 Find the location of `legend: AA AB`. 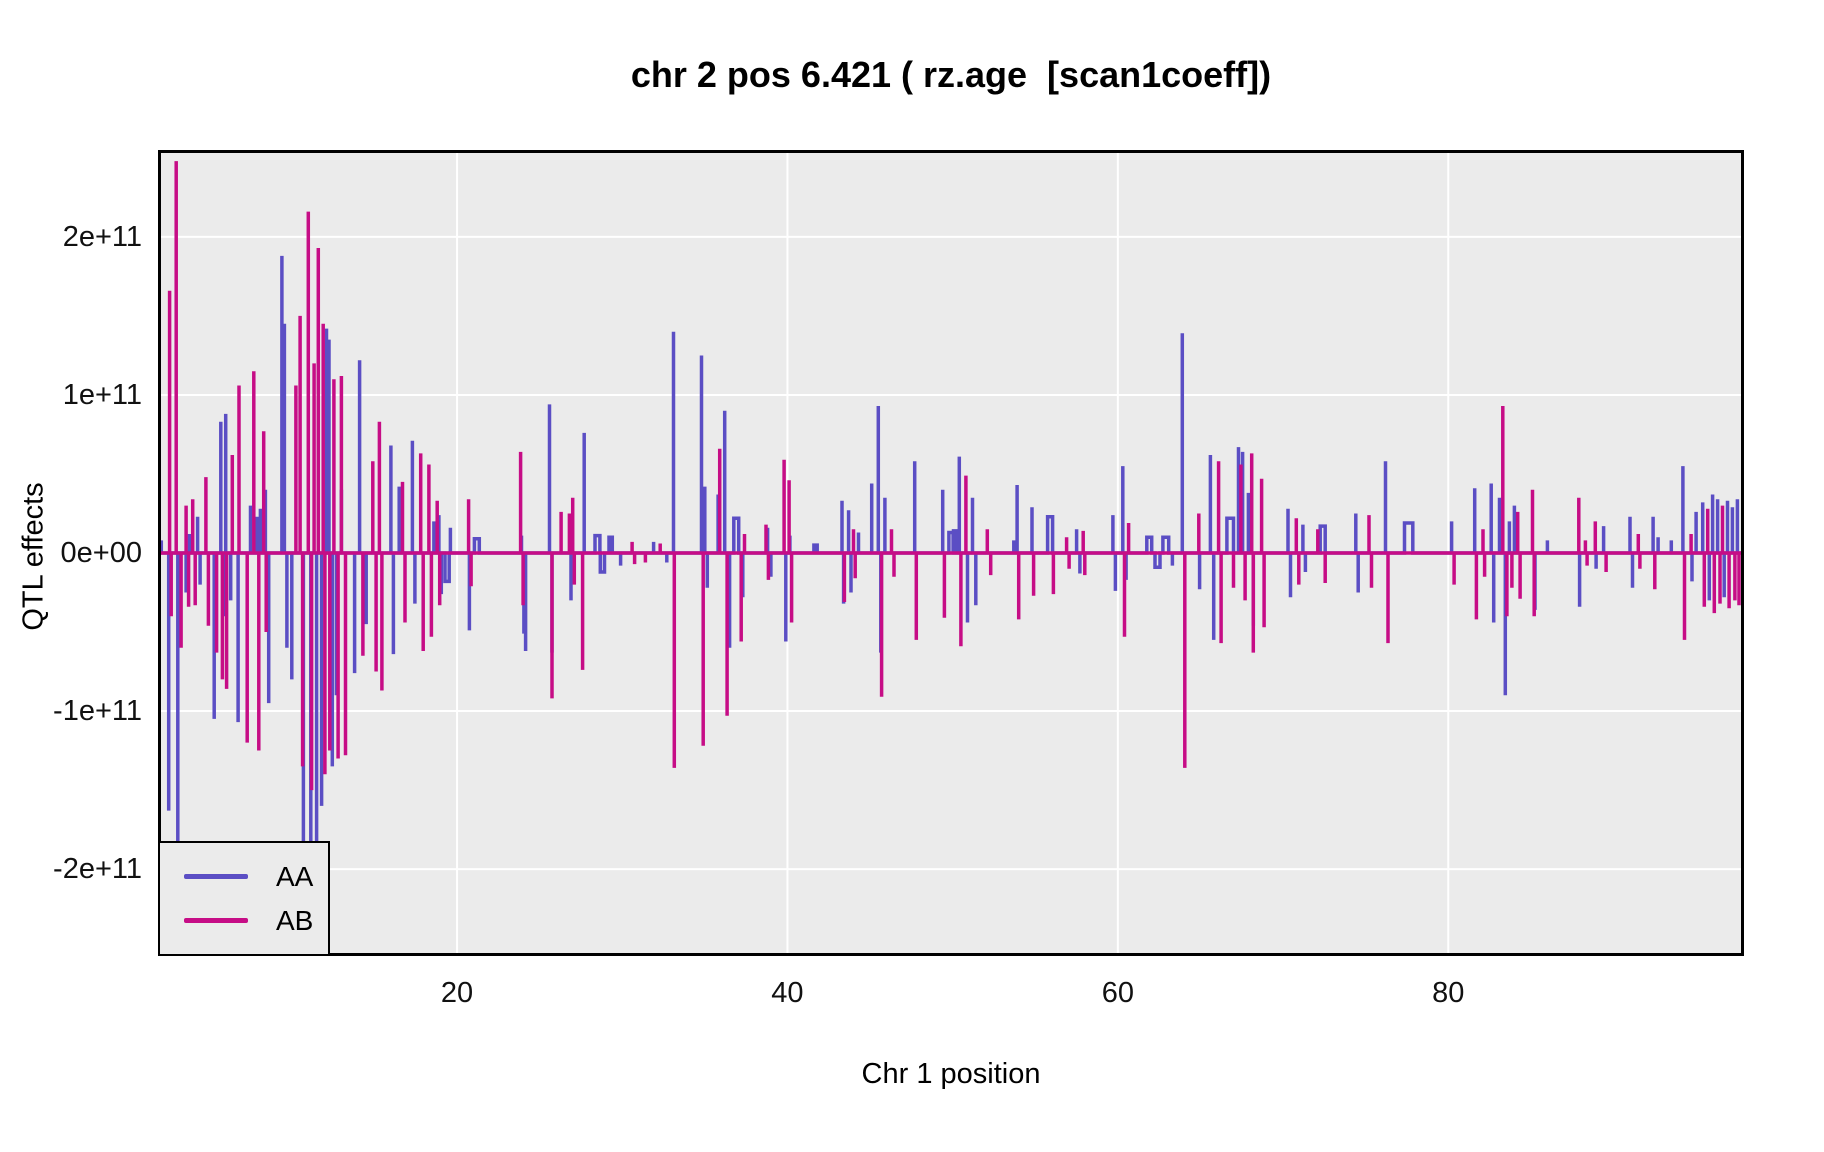

legend: AA AB is located at coordinates (244, 898).